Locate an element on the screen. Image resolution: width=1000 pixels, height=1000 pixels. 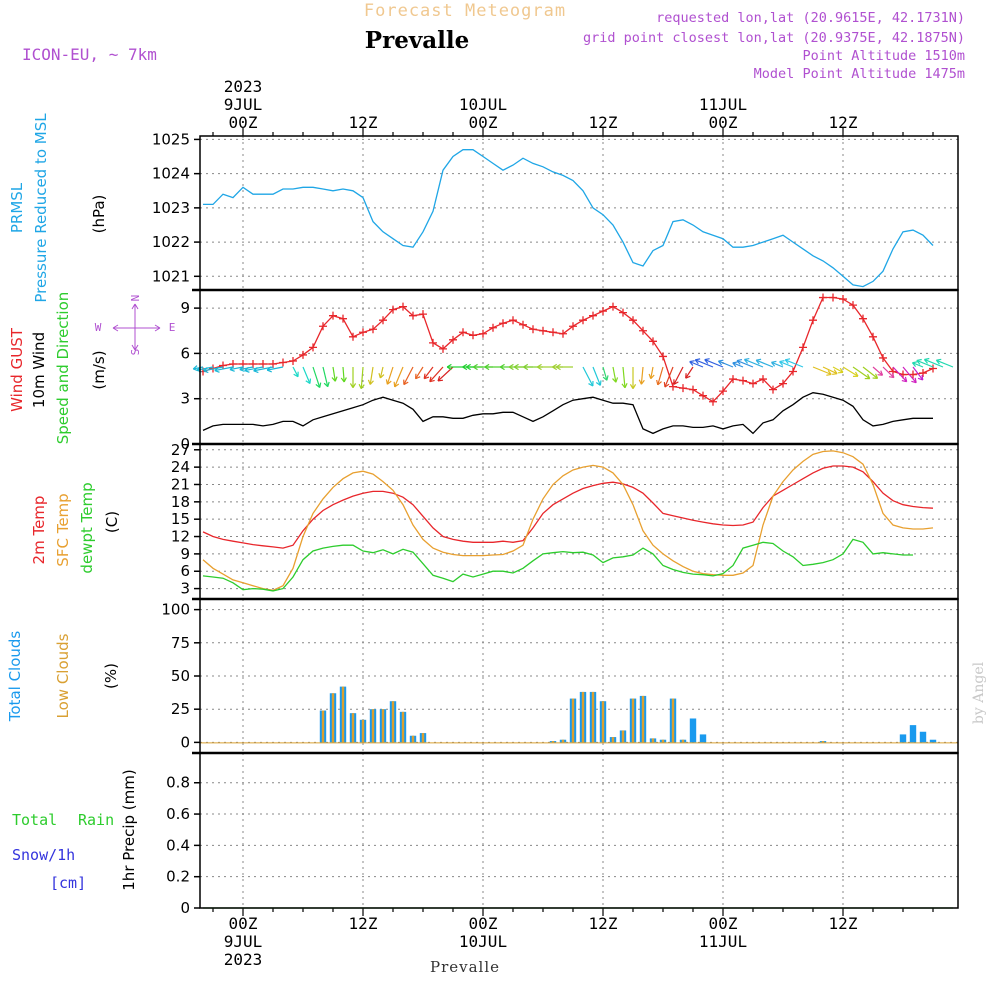
y-tick-label: 50 is located at coordinates (180, 676).